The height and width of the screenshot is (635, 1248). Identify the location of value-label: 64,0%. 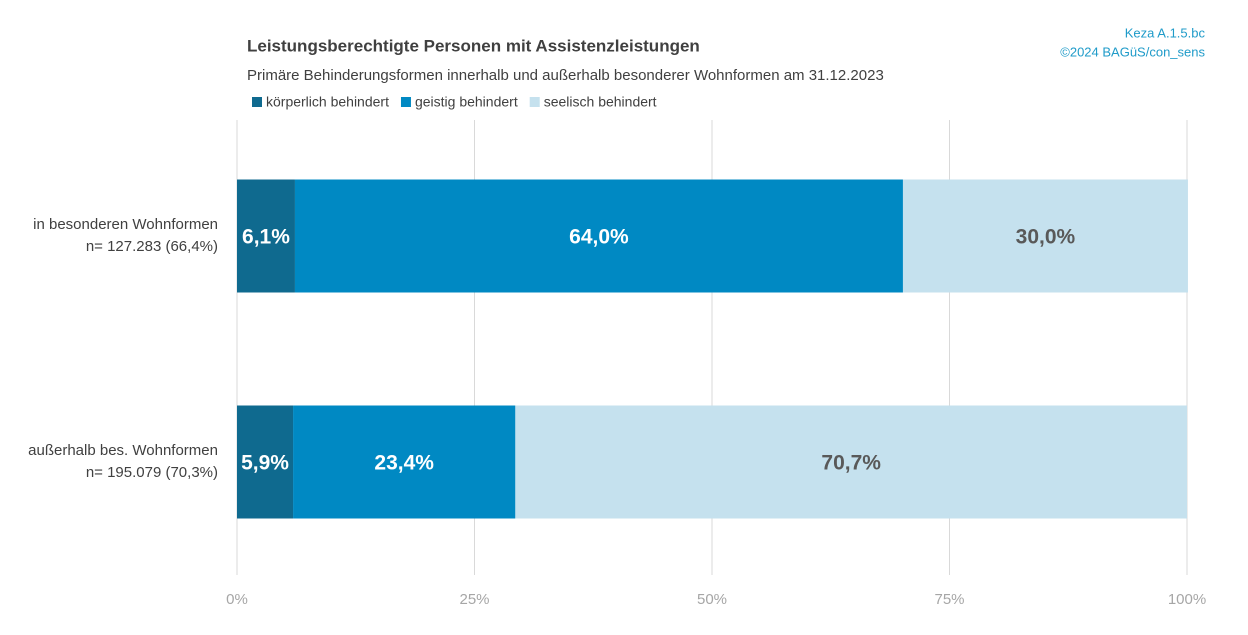
(599, 237).